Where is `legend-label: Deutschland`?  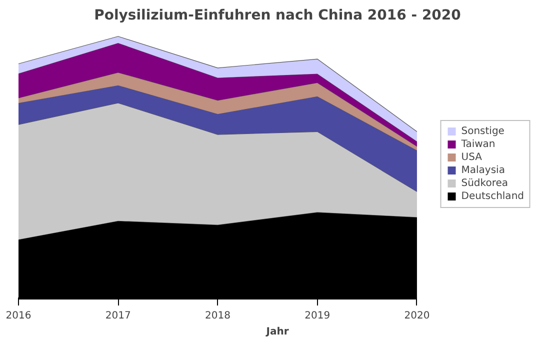 legend-label: Deutschland is located at coordinates (492, 196).